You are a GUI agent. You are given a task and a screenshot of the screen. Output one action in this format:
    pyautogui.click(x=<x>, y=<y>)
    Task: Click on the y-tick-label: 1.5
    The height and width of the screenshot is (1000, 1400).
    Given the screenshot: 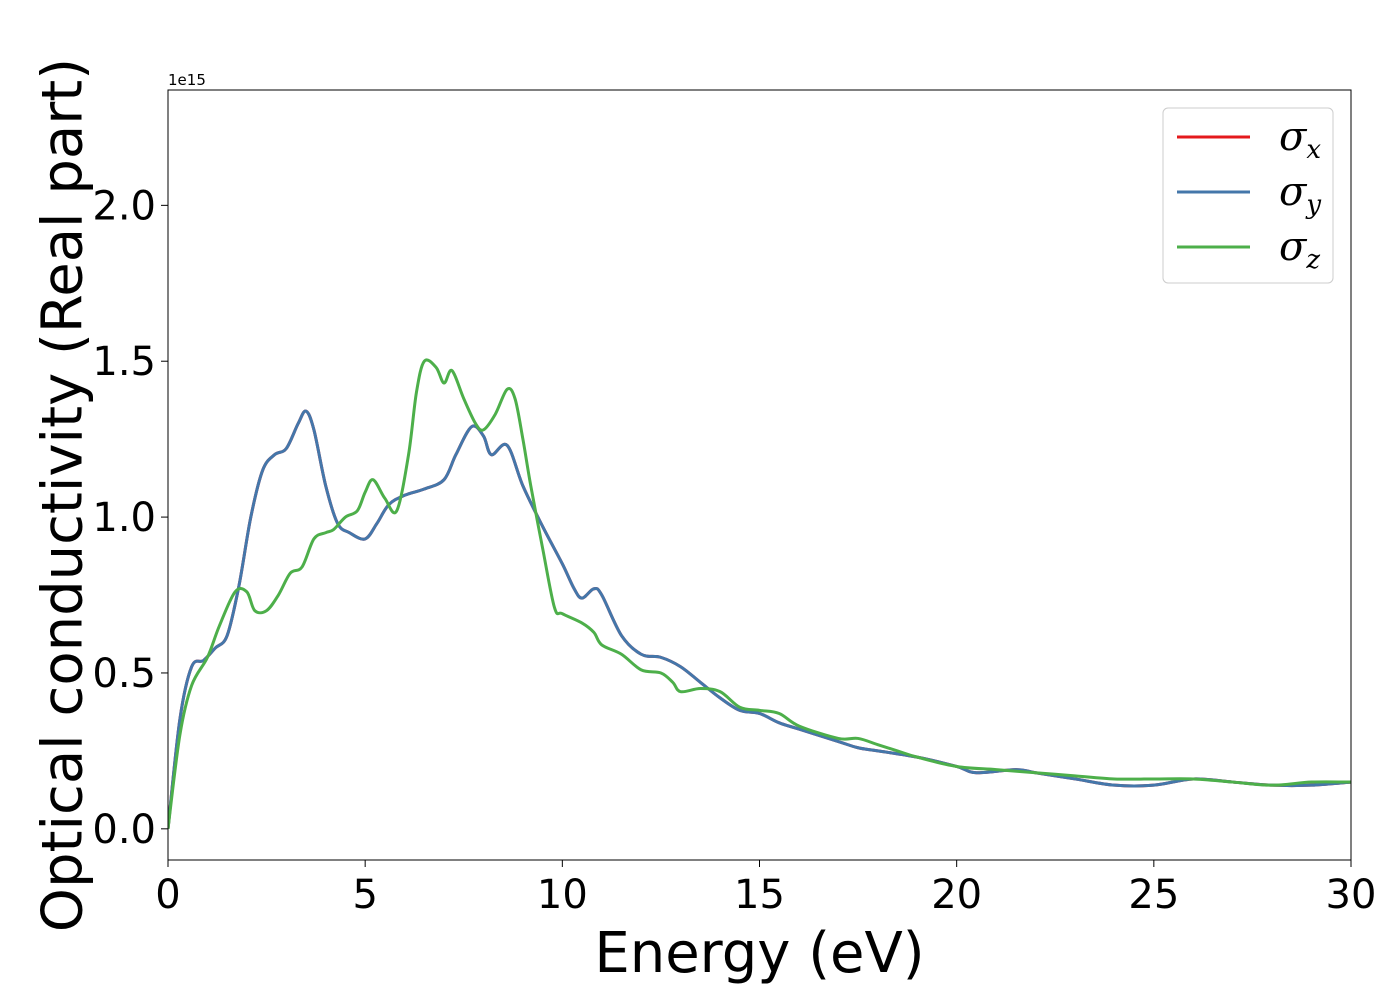 What is the action you would take?
    pyautogui.click(x=124, y=362)
    